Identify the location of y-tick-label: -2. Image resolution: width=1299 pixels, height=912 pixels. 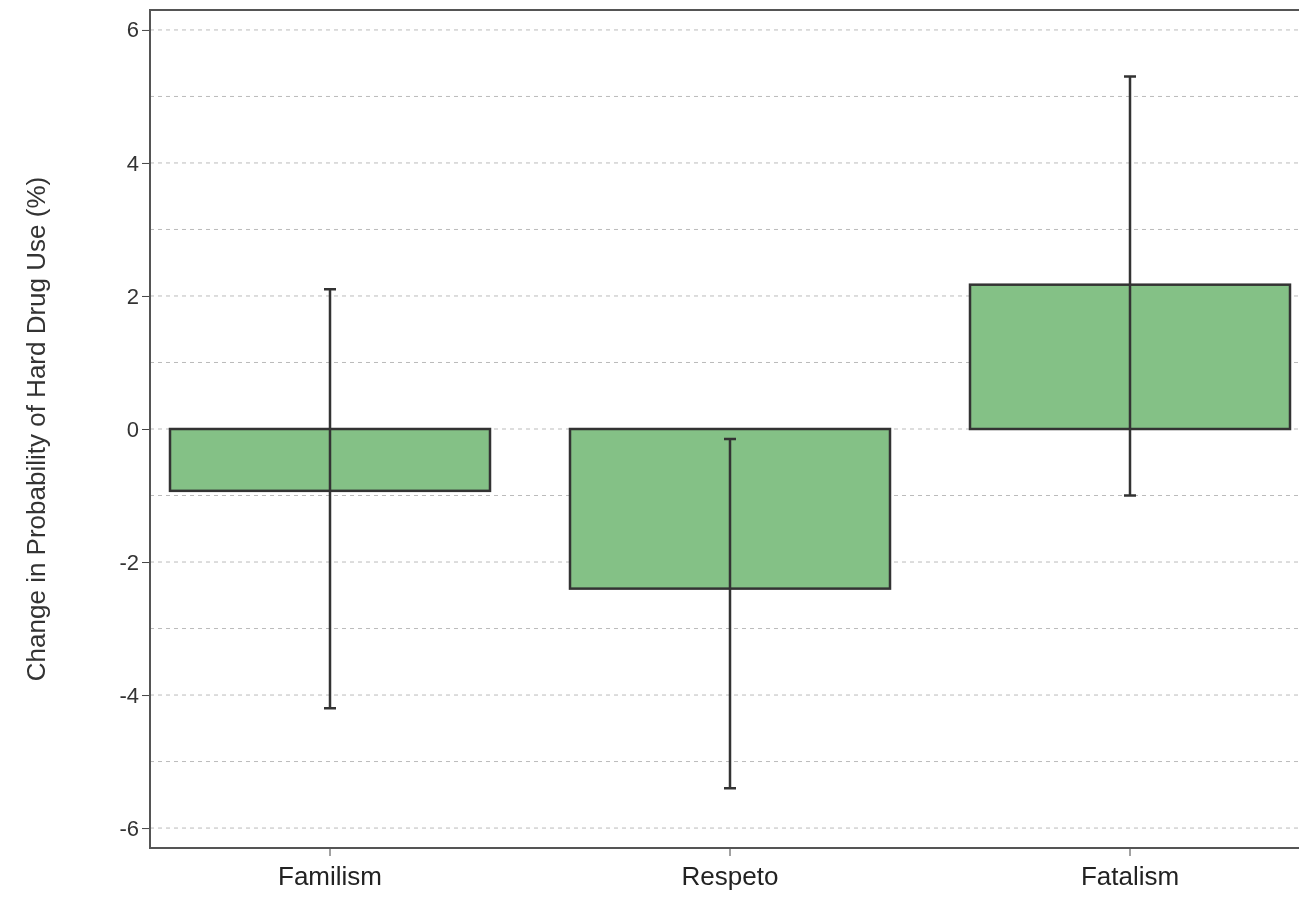
(129, 562).